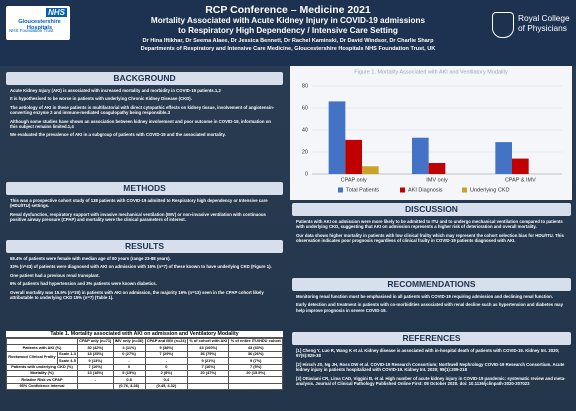 Image resolution: width=576 pixels, height=411 pixels. I want to click on logo-name: Royal College of Physicians, so click(544, 23).